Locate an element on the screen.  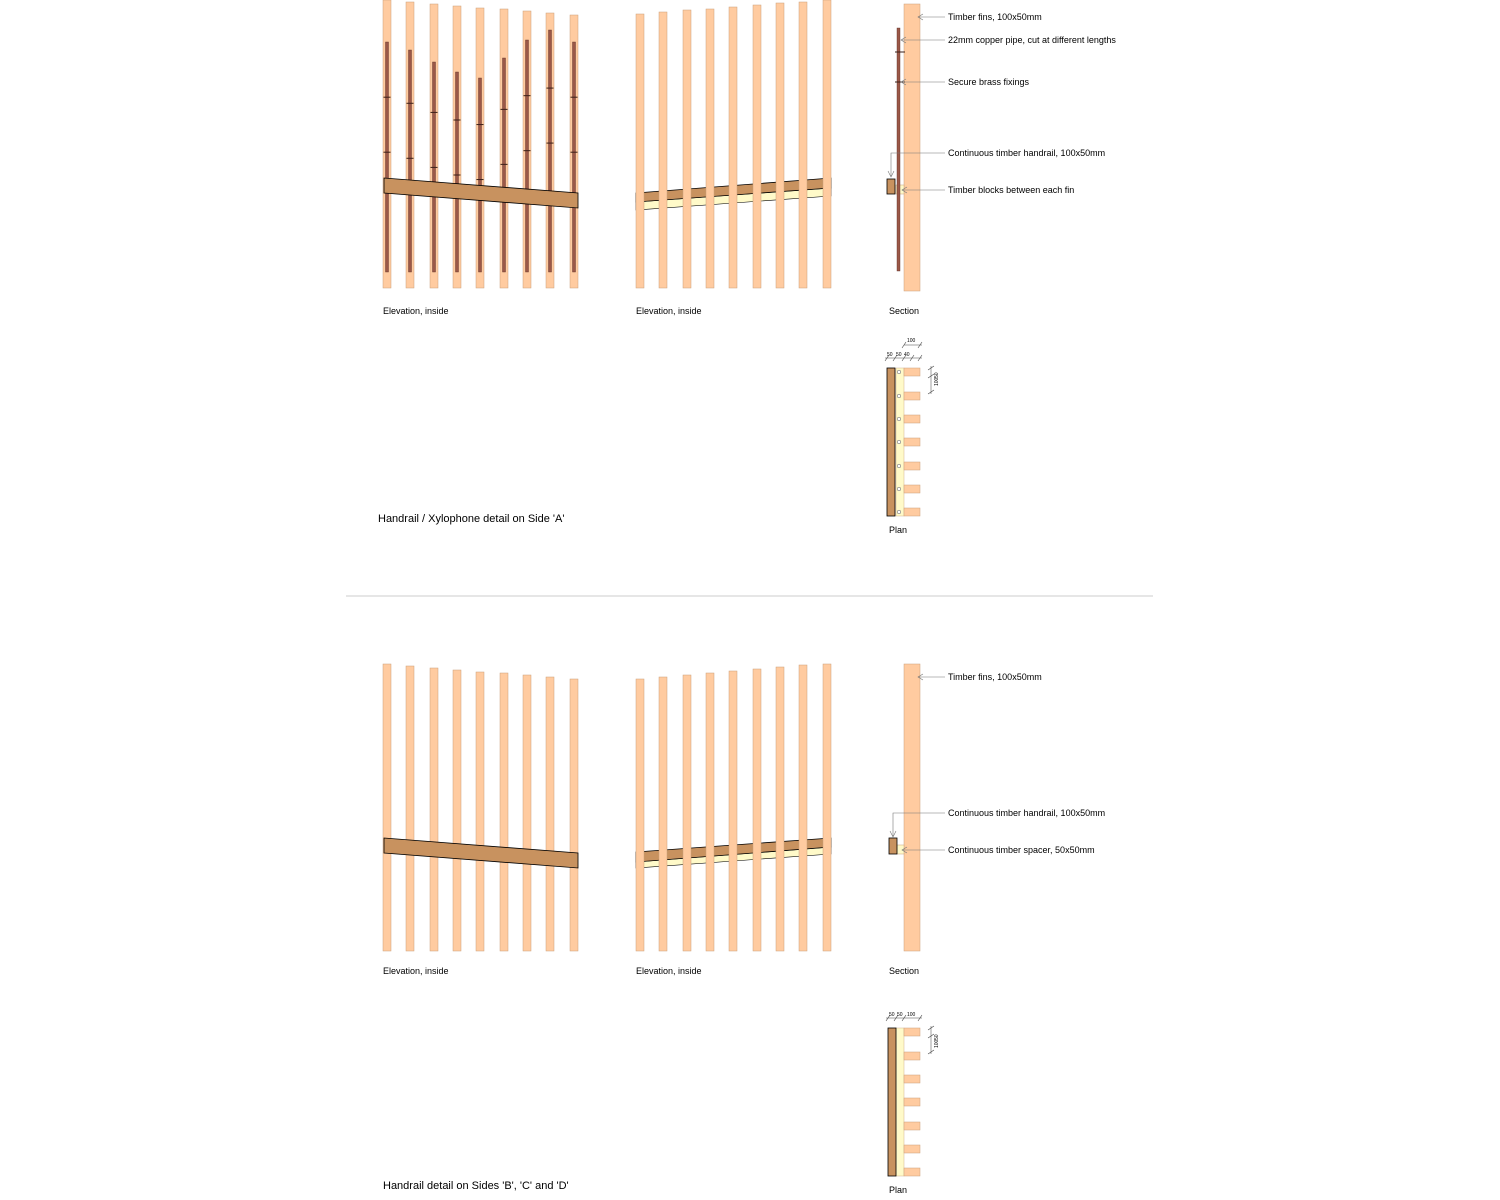
side-a-elevation-right is located at coordinates (733, 144).